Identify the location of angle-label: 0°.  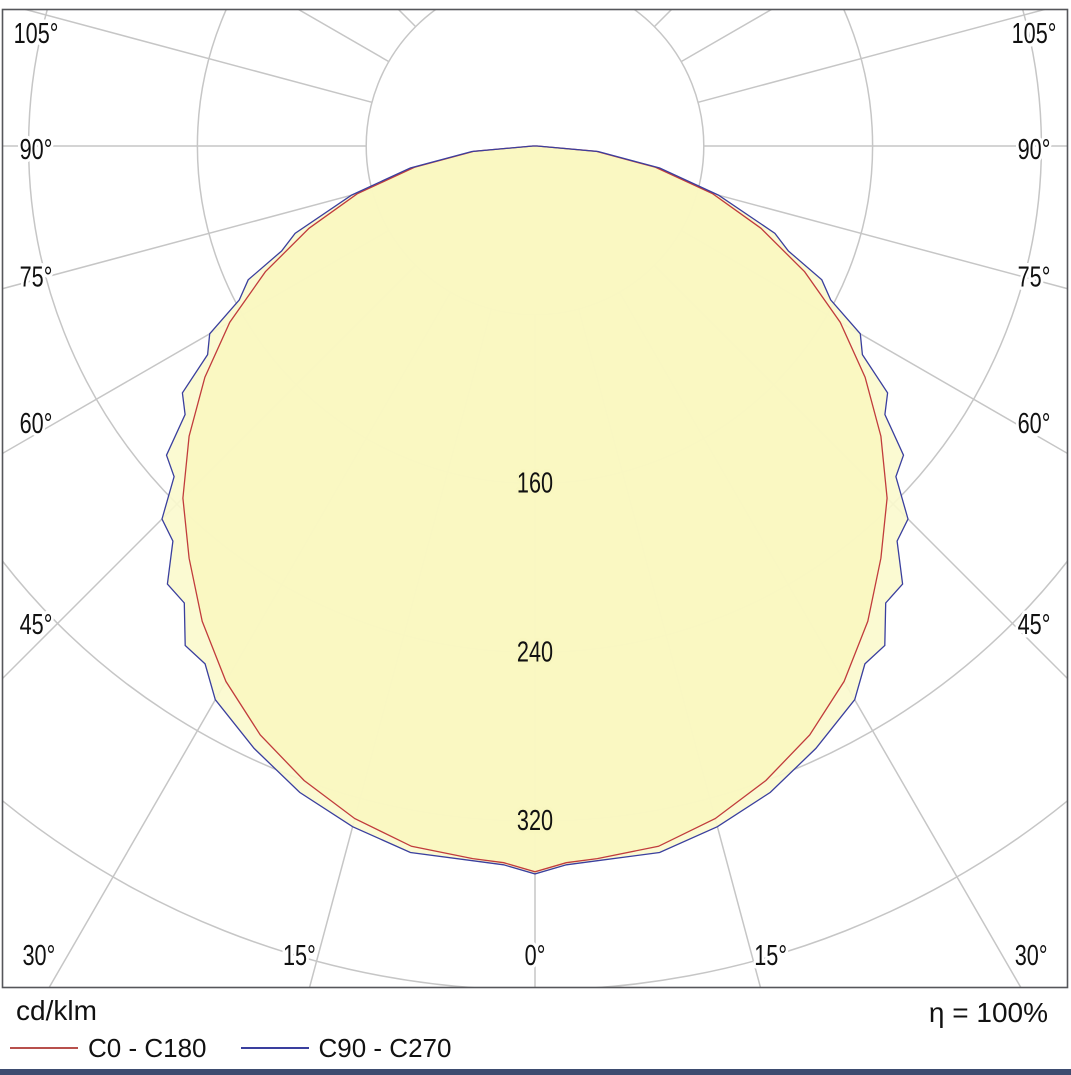
(535, 956).